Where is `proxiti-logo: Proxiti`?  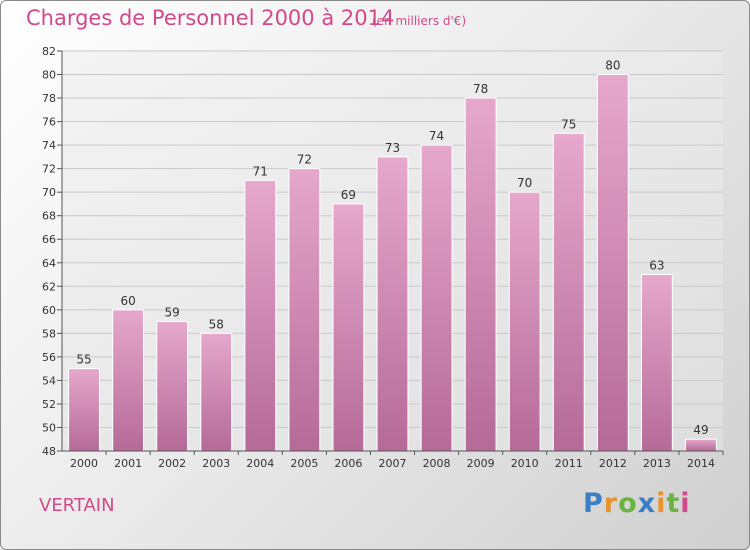 proxiti-logo: Proxiti is located at coordinates (637, 503).